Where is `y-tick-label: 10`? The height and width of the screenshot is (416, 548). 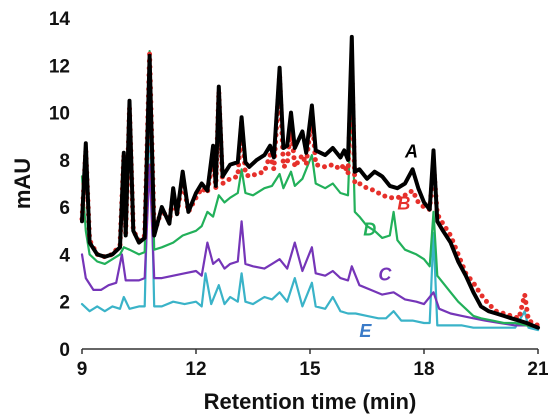
y-tick-label: 10 is located at coordinates (59, 114).